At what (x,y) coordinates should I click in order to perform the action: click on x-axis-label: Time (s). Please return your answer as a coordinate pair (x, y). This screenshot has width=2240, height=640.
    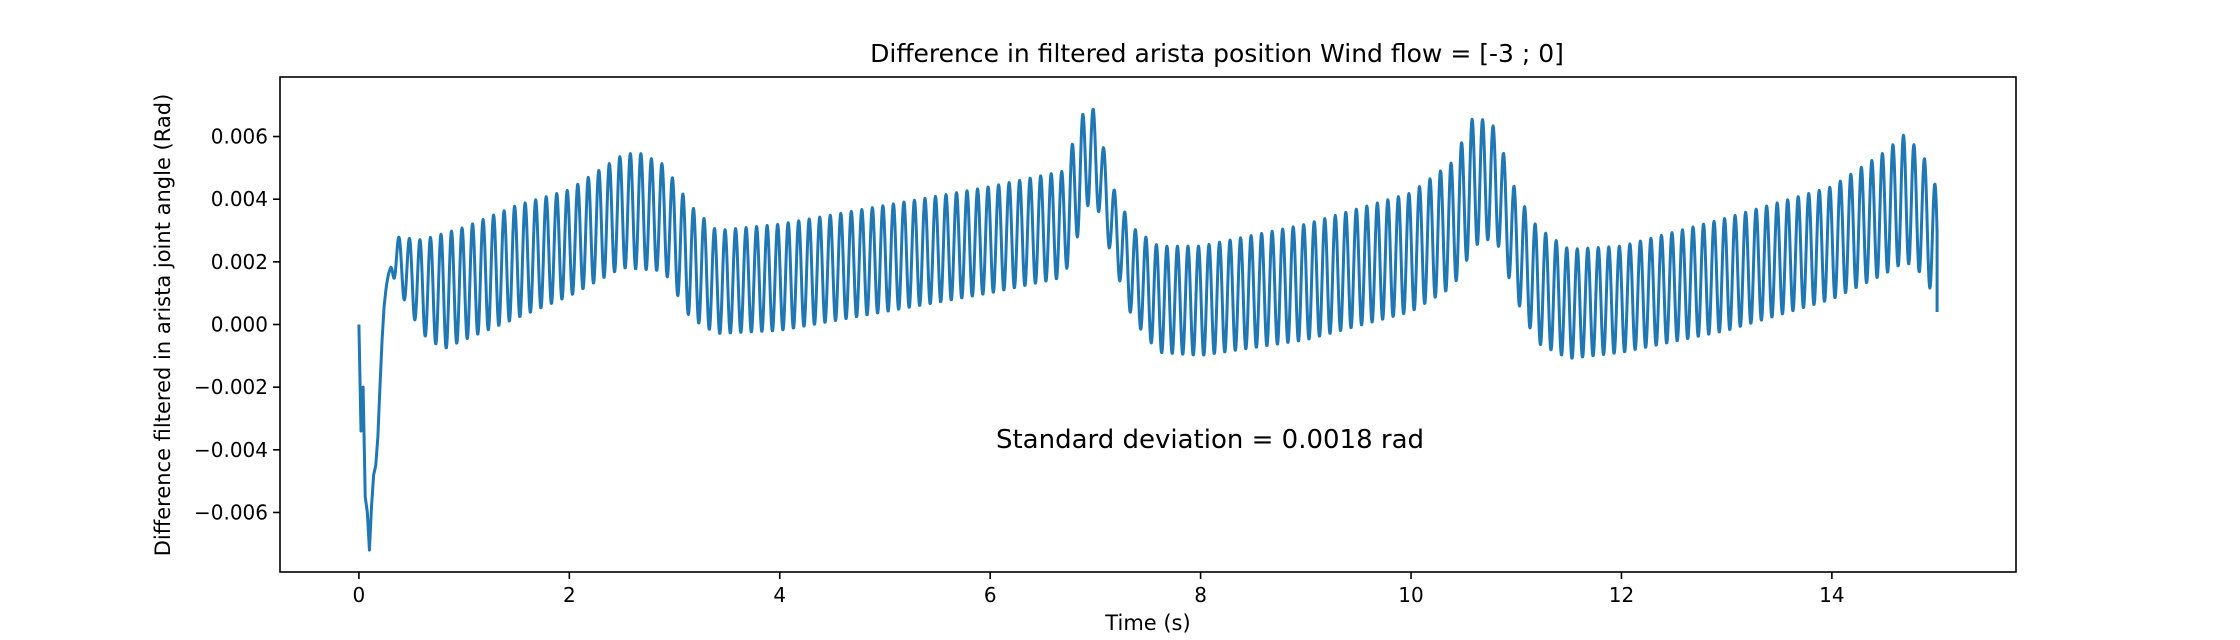
    Looking at the image, I should click on (1147, 623).